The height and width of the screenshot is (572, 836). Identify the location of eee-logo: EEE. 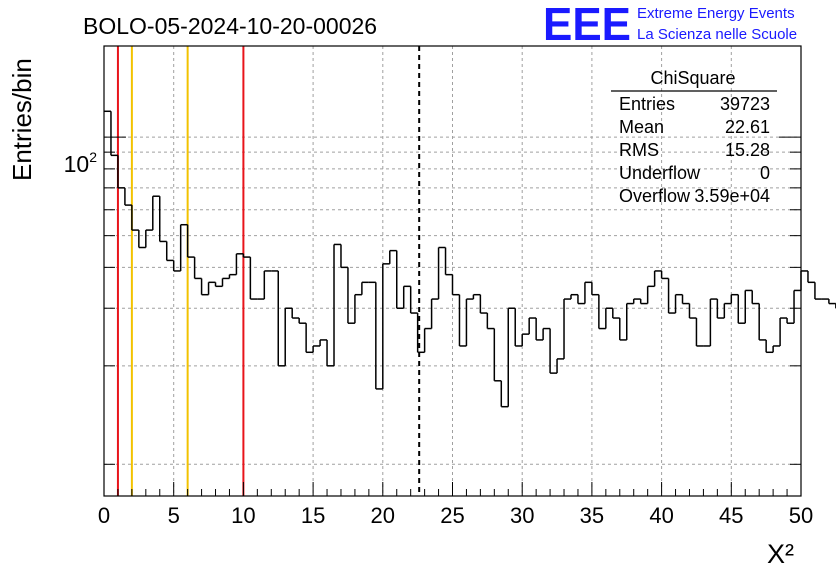
(587, 25).